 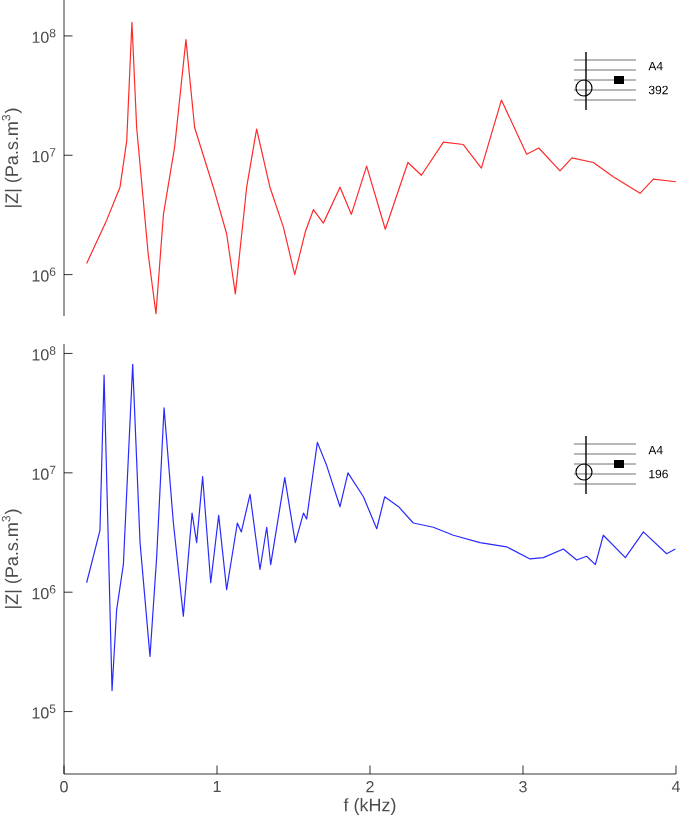 I want to click on x-tick-label: 1, so click(x=217, y=787).